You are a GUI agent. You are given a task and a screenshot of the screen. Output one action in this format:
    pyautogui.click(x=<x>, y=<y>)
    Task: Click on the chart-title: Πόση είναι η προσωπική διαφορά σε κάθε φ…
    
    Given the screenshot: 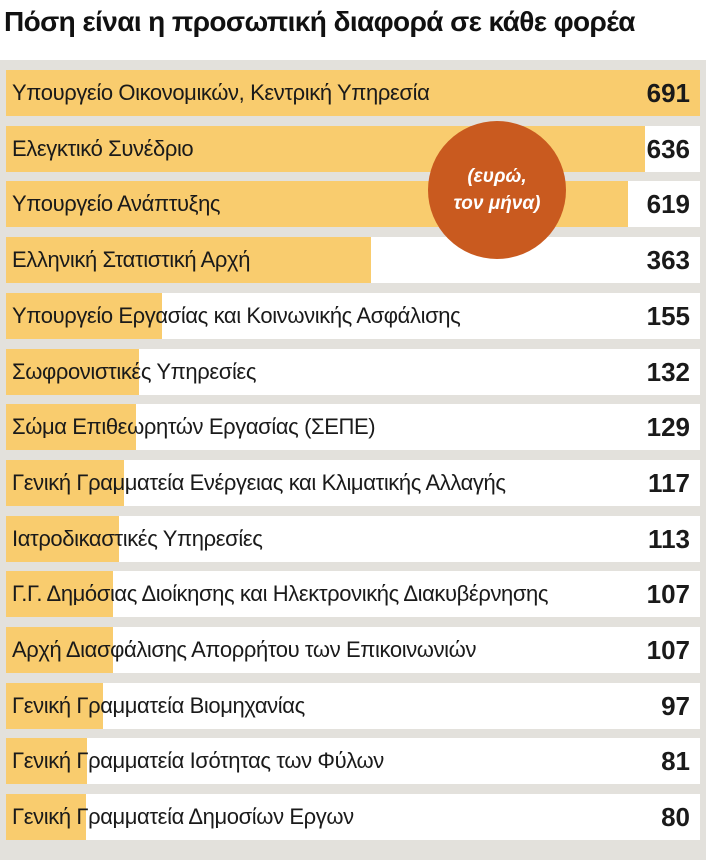 What is the action you would take?
    pyautogui.click(x=320, y=21)
    